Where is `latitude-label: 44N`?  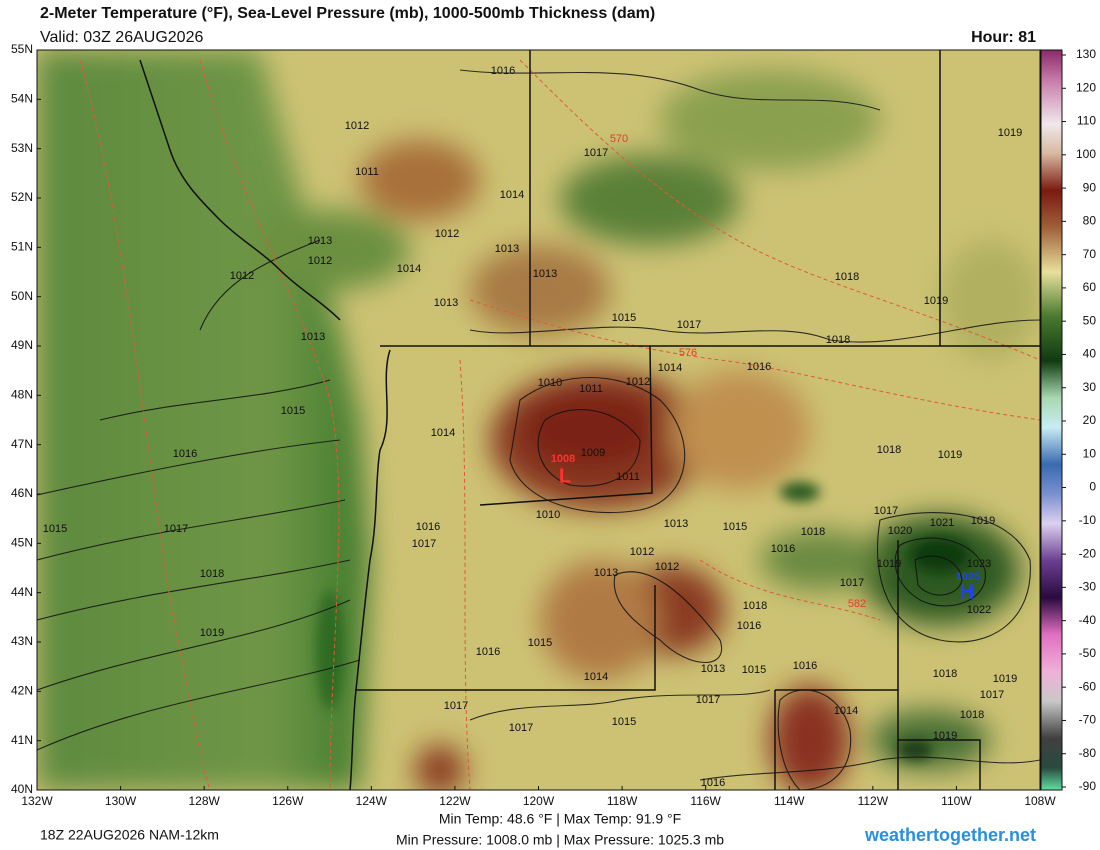 latitude-label: 44N is located at coordinates (22, 592).